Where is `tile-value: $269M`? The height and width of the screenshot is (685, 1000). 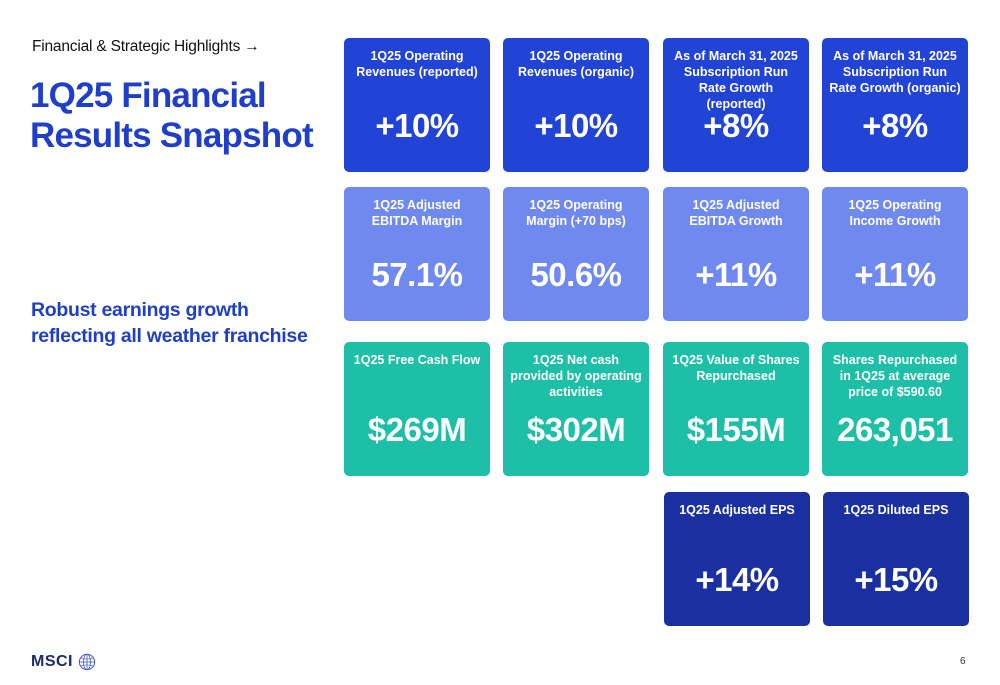 tile-value: $269M is located at coordinates (417, 429).